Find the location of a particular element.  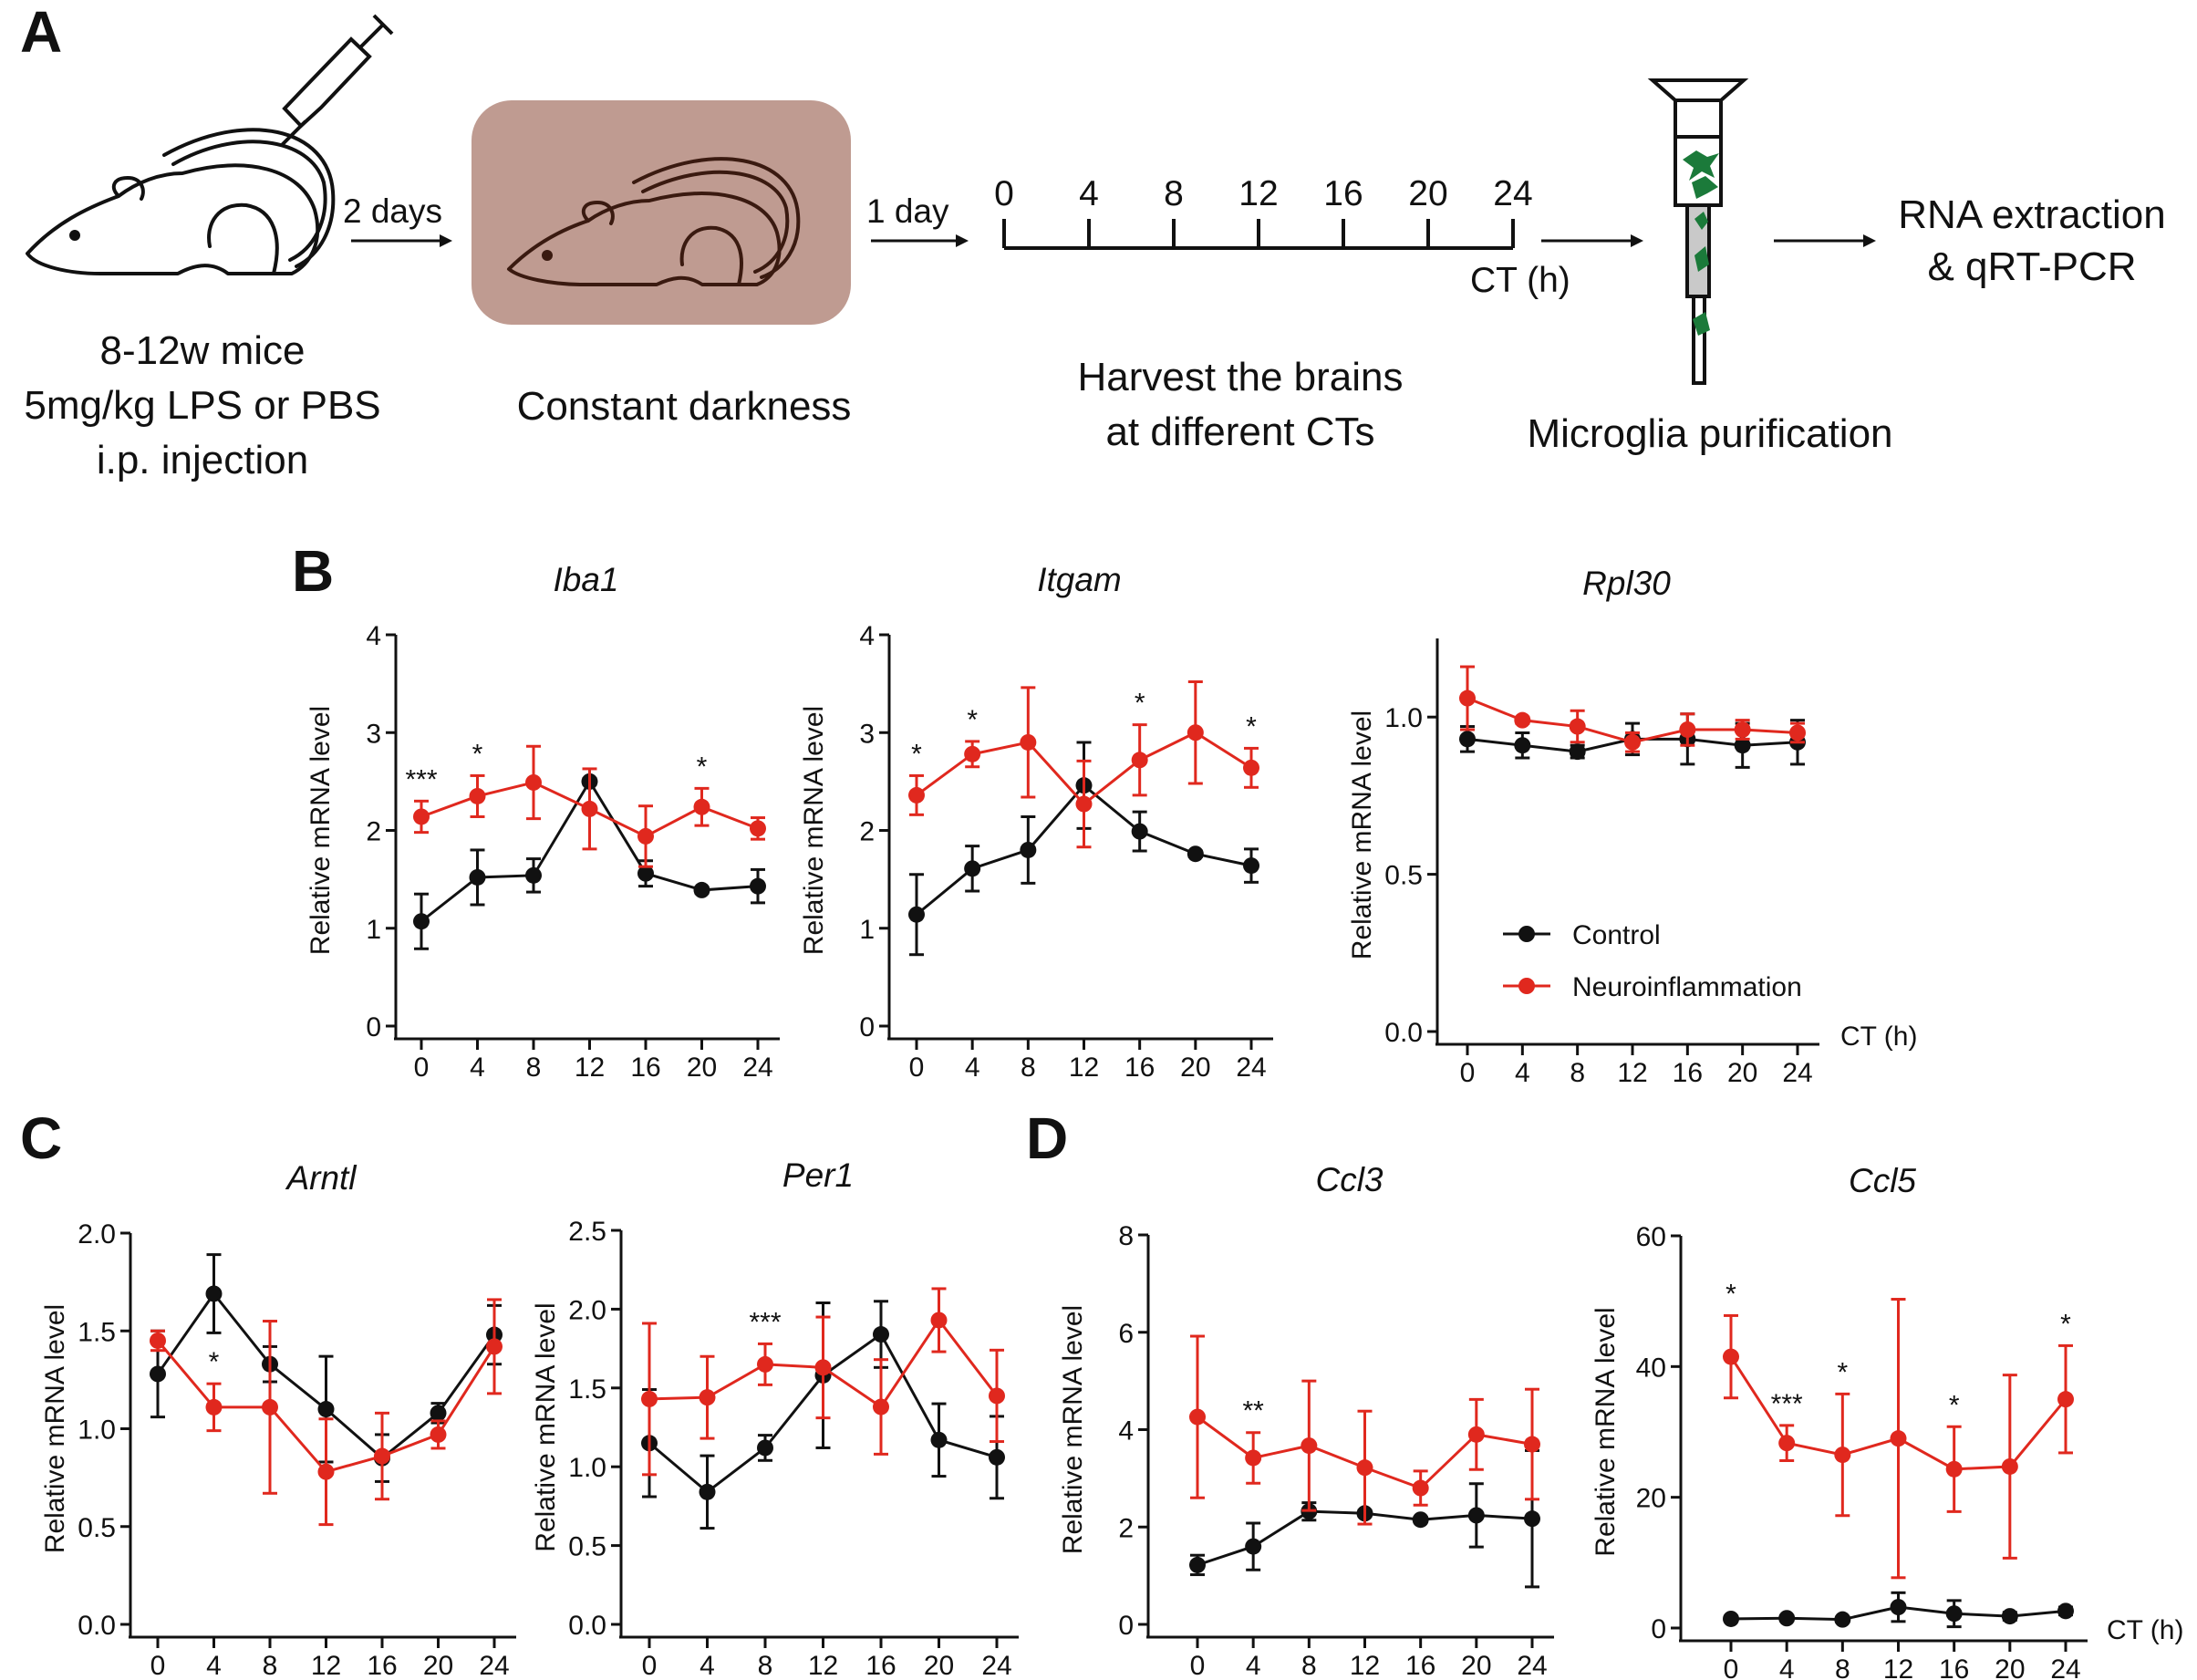

xunit-ccl5: CT (h) is located at coordinates (2145, 1630).